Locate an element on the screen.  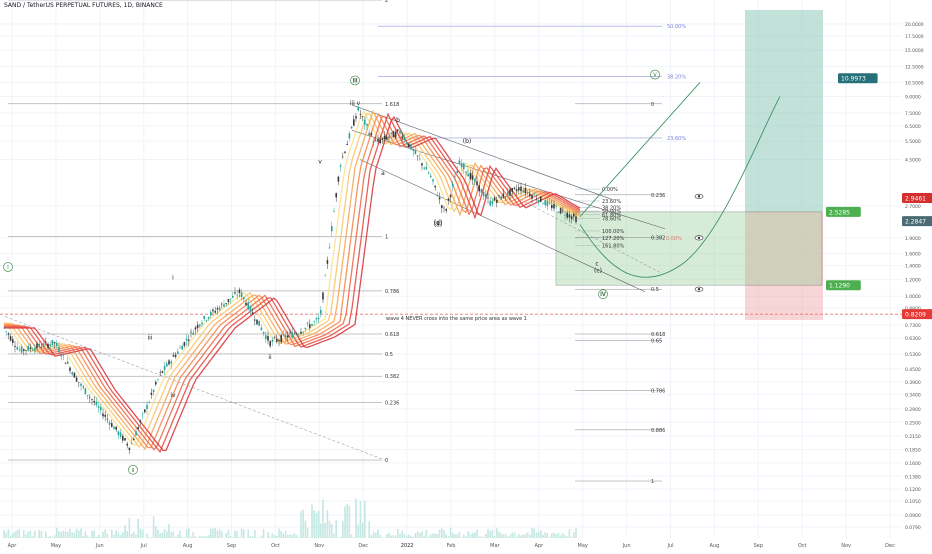
wave-label: IV is located at coordinates (603, 295).